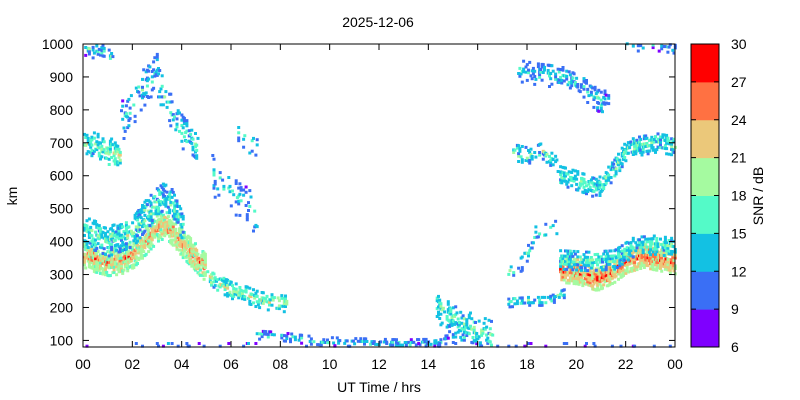  I want to click on x-axis-label: UT Time / hrs, so click(379, 387).